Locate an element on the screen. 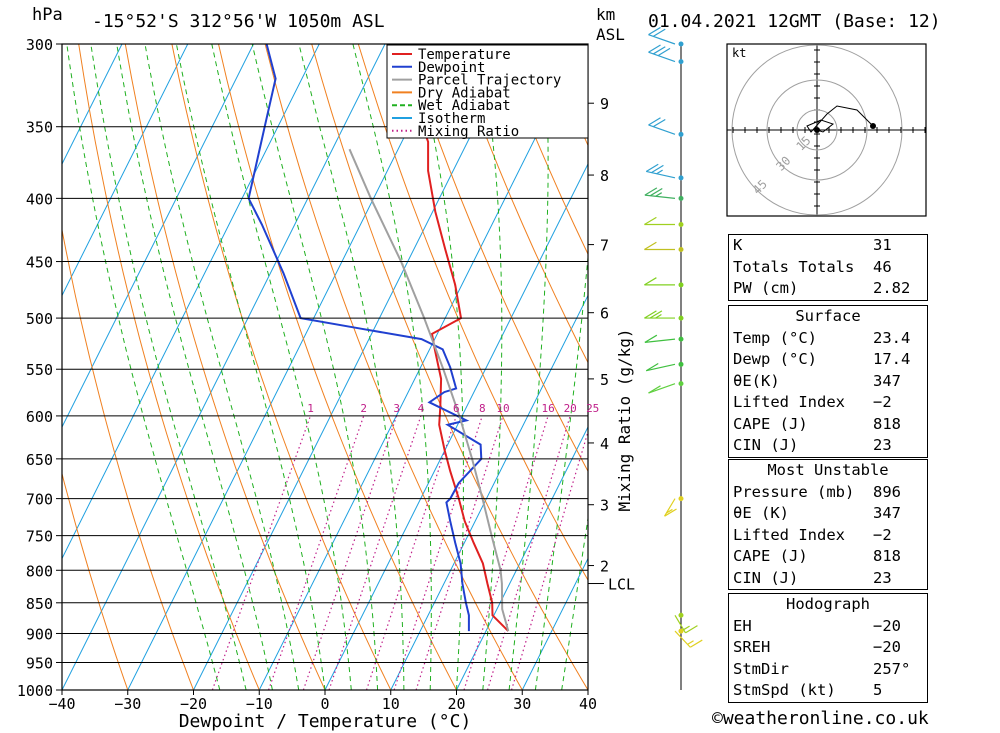 The height and width of the screenshot is (733, 1000). table-row-label: EH is located at coordinates (742, 625).